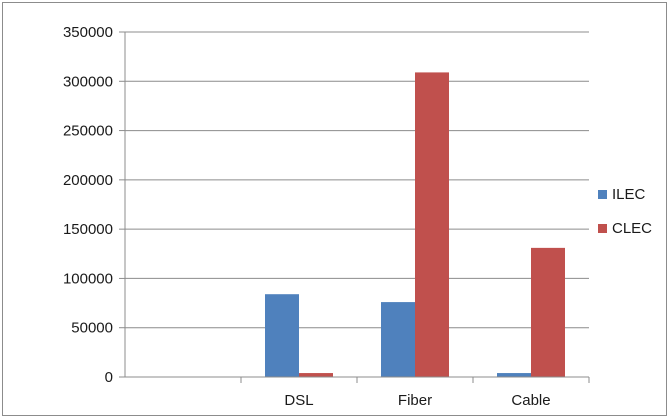 The image size is (671, 420). I want to click on legend-swatch-clec, so click(602, 228).